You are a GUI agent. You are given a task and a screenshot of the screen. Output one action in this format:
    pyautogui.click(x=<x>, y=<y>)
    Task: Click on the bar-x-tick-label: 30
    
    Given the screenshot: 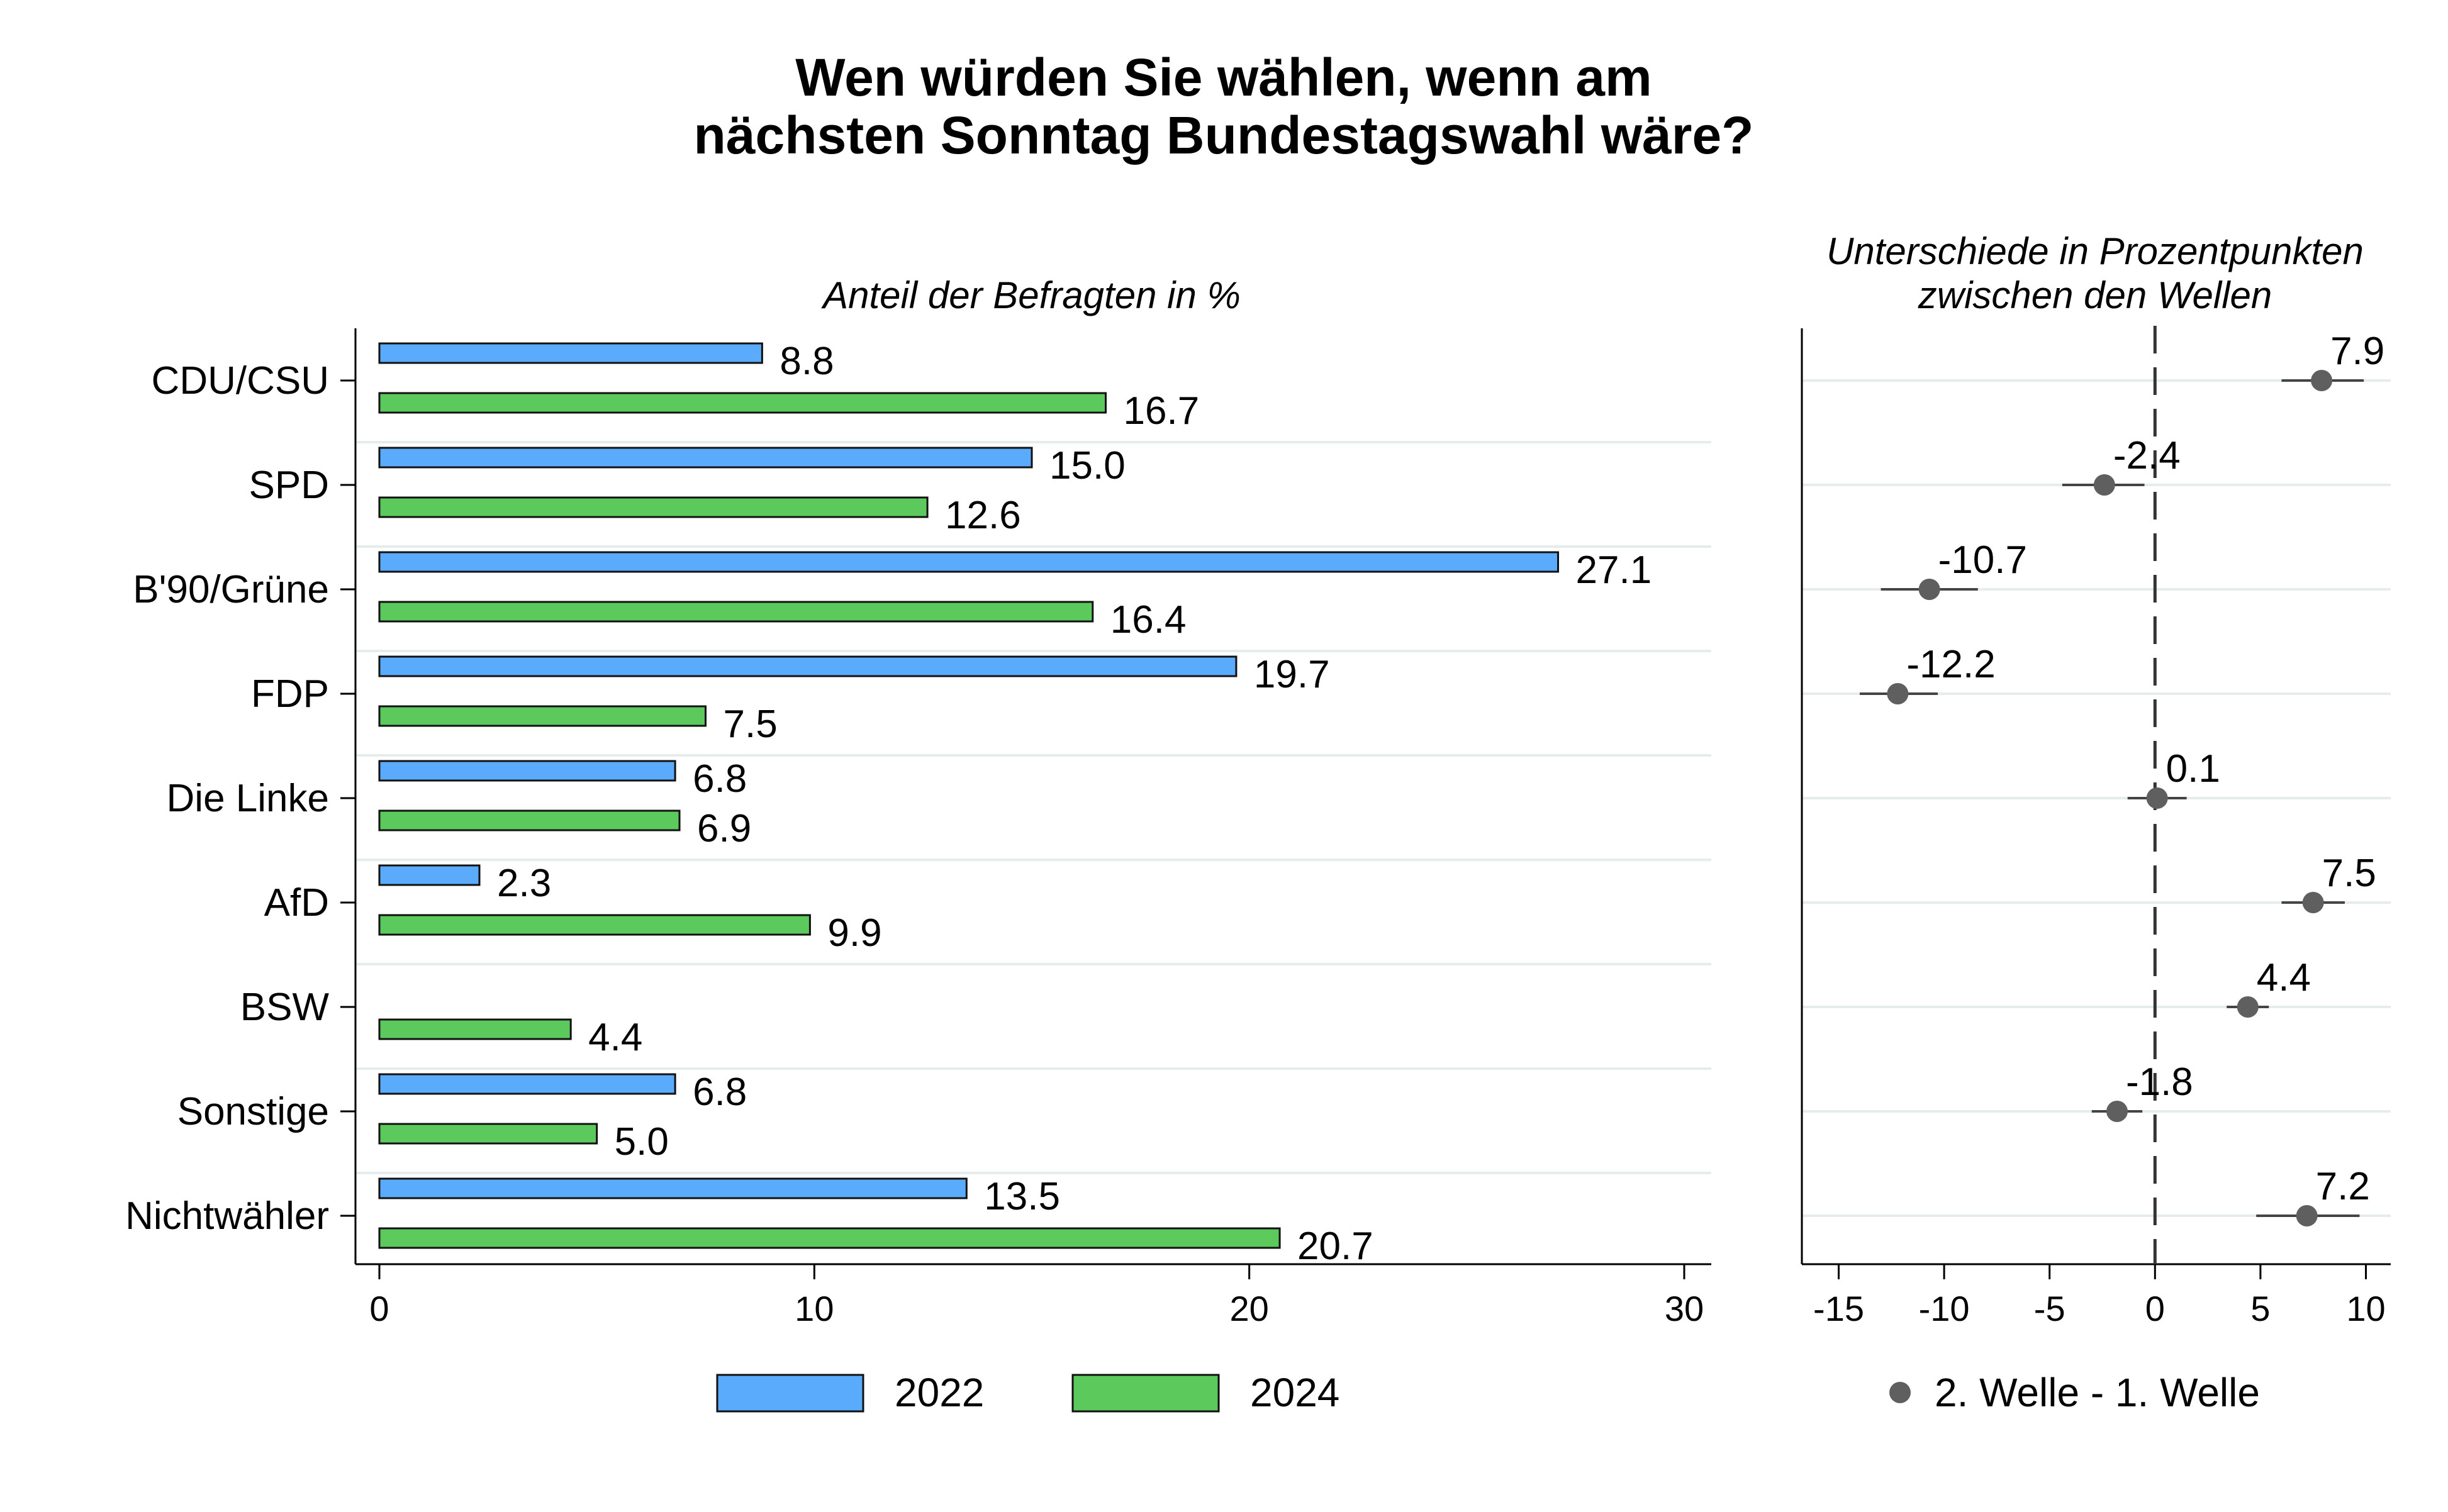 What is the action you would take?
    pyautogui.click(x=1684, y=1308)
    